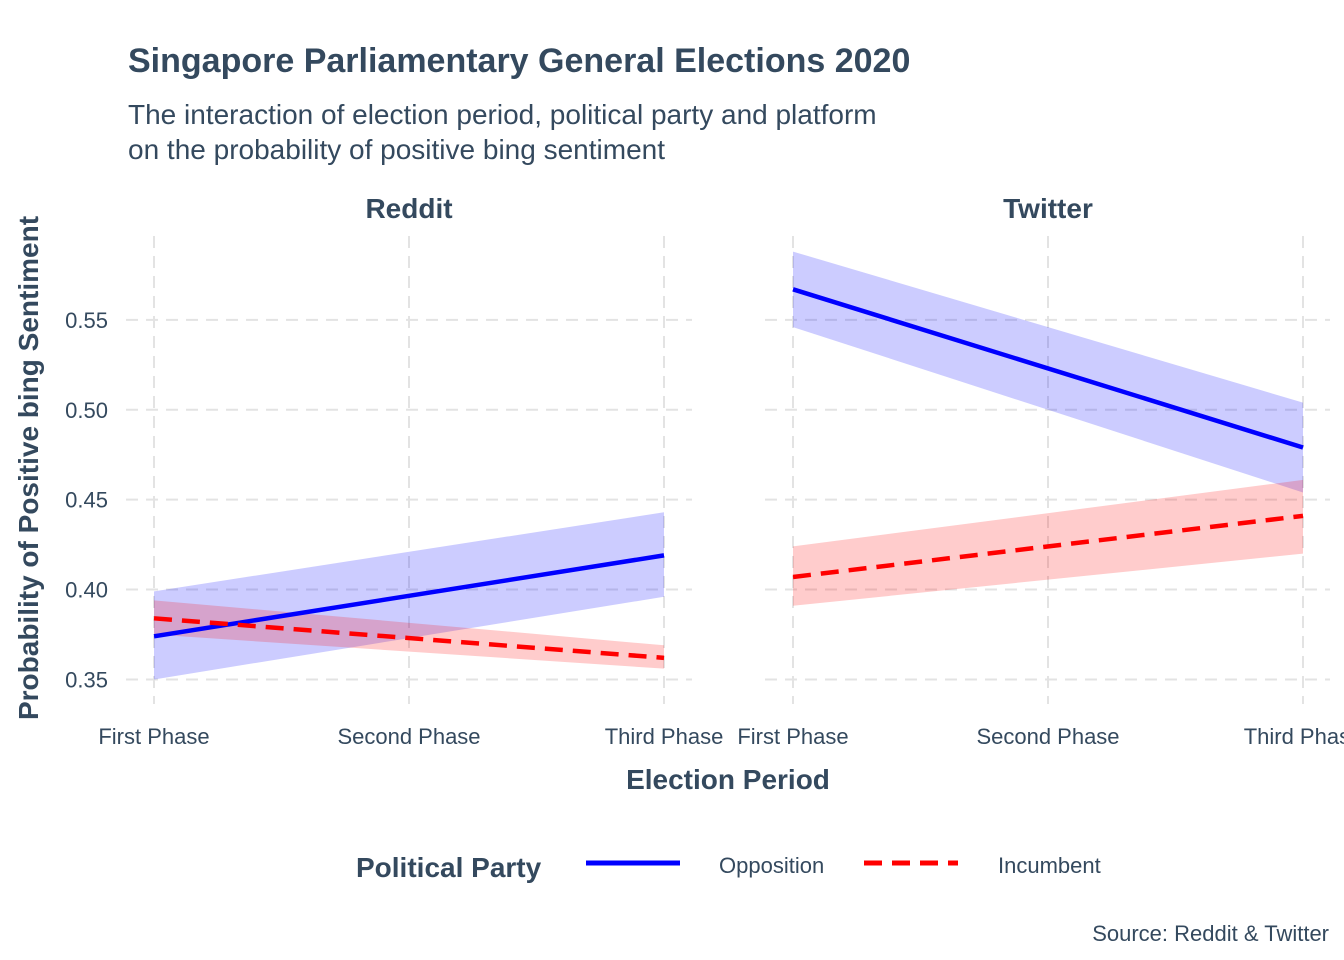 The image size is (1344, 960). I want to click on line-incumbent-reddit, so click(409, 638).